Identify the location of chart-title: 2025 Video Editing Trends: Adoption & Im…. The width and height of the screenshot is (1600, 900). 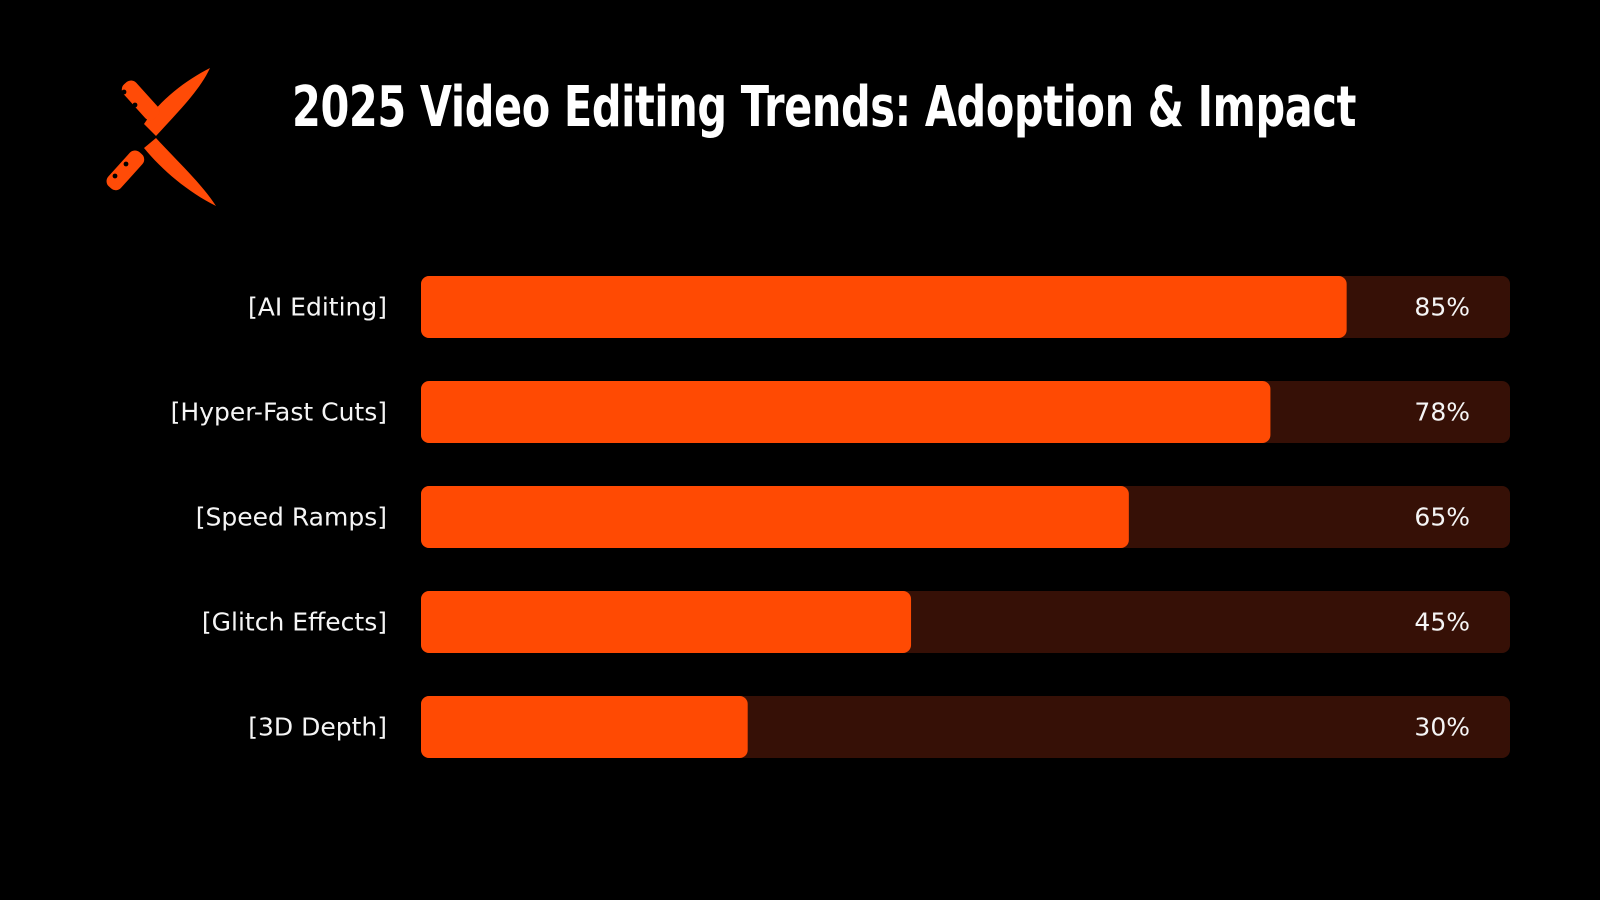
(824, 107).